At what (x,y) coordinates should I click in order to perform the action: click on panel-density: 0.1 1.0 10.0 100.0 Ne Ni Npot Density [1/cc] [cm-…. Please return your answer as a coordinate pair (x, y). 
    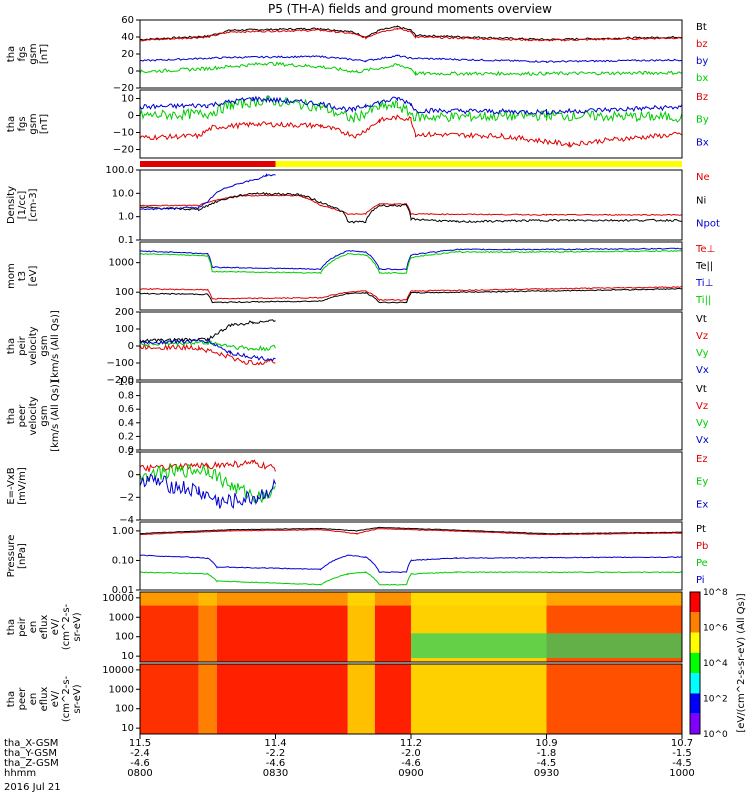
    Looking at the image, I should click on (363, 205).